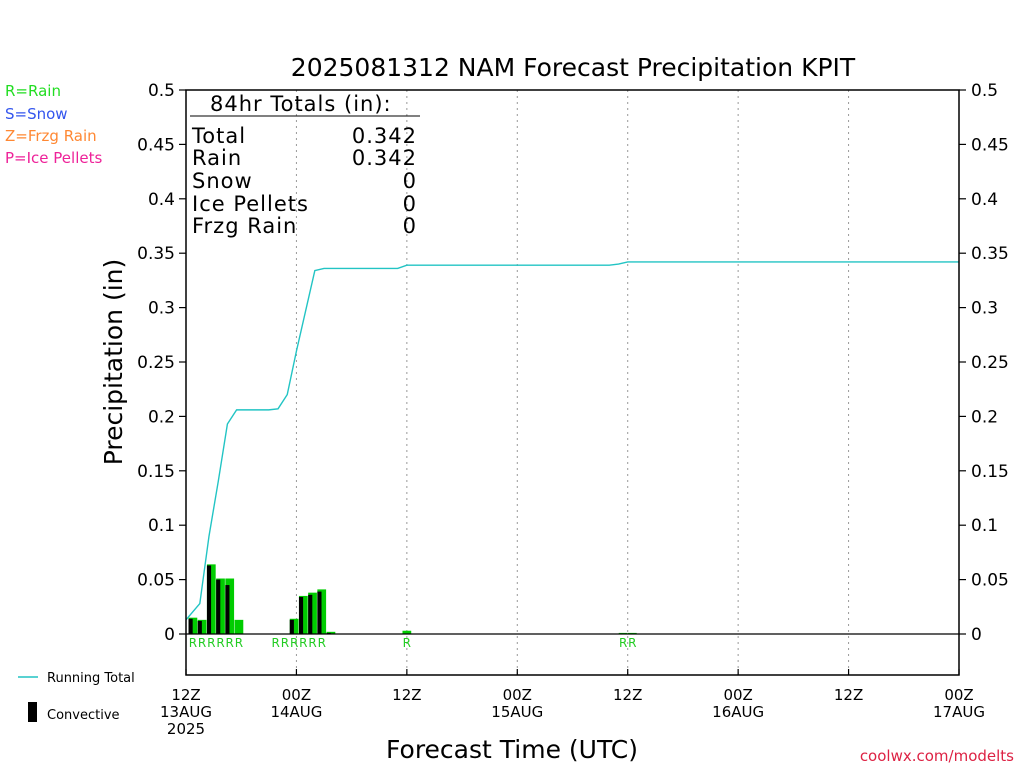 This screenshot has width=1024, height=773. I want to click on y-tick-label-right: 0.4, so click(984, 200).